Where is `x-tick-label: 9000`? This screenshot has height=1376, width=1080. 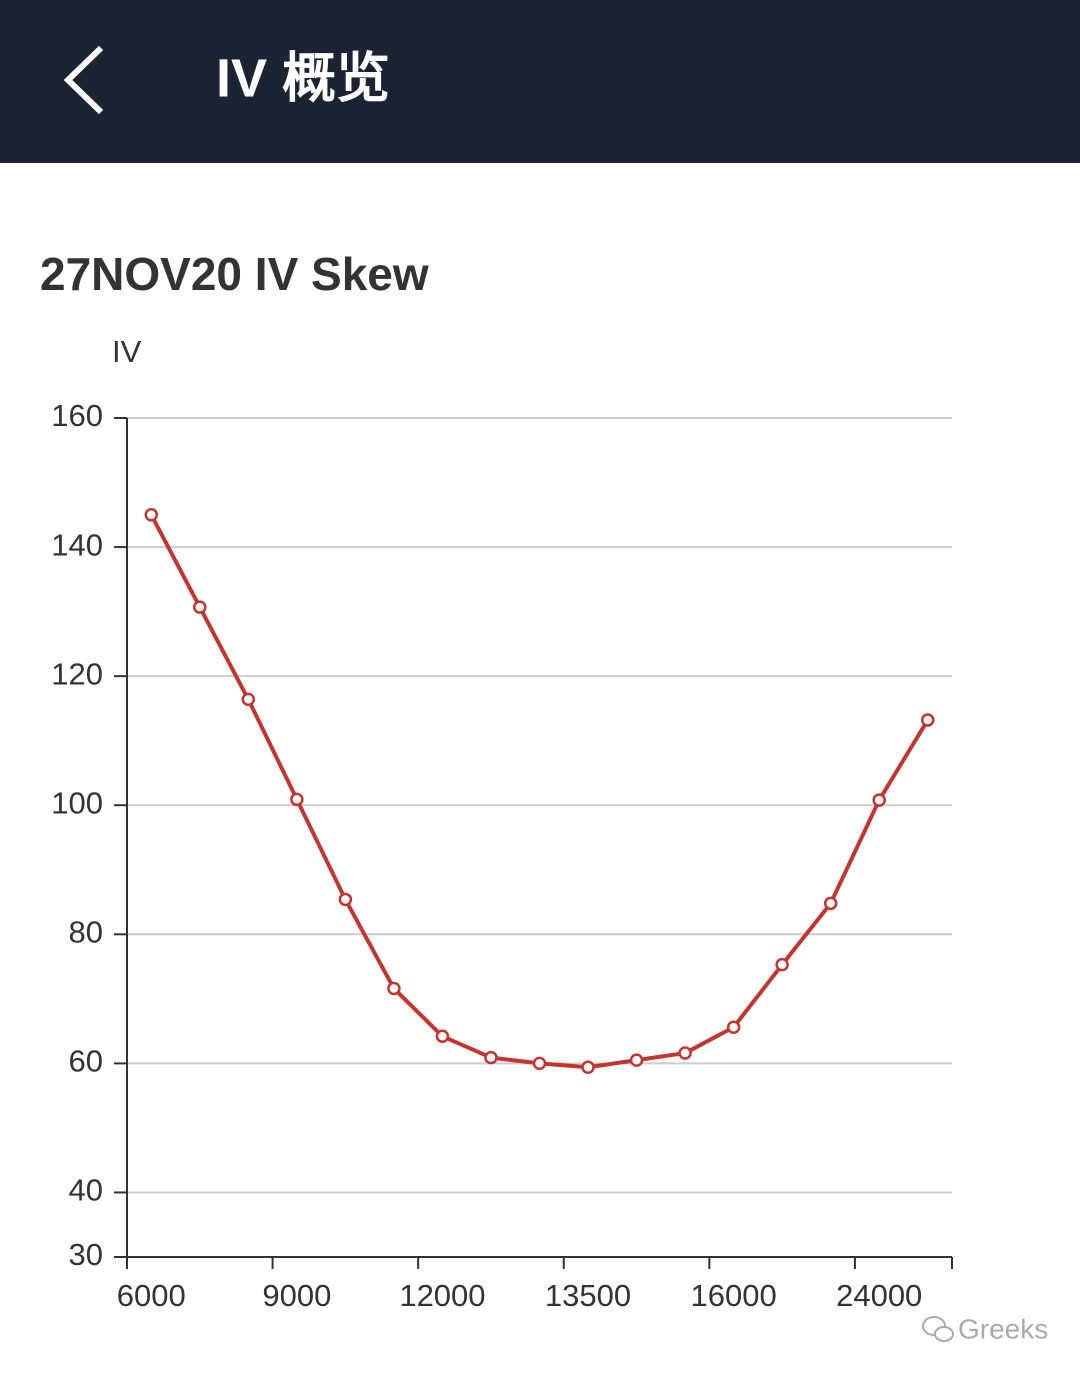 x-tick-label: 9000 is located at coordinates (296, 1295).